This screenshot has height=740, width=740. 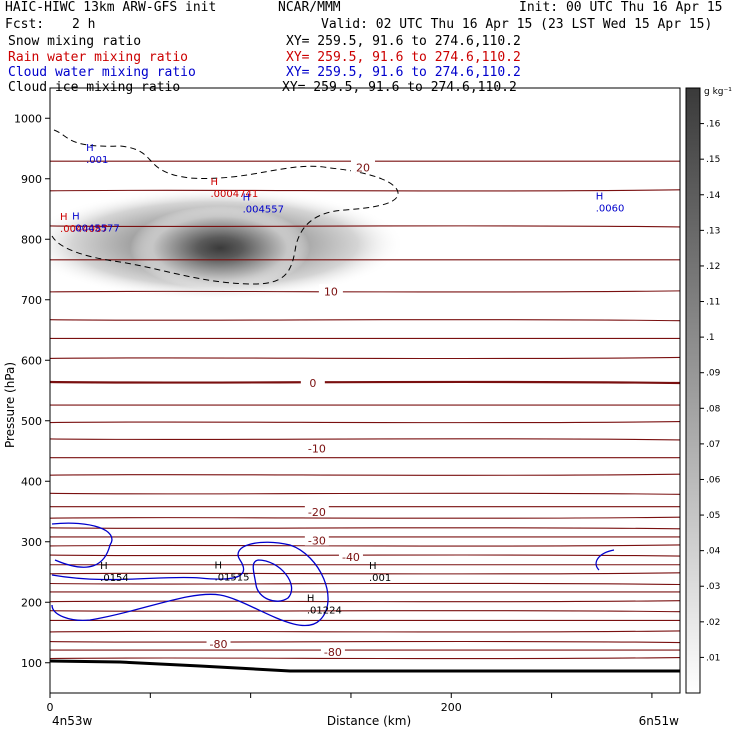 I want to click on colorbar-tick-label: .1, so click(x=710, y=338).